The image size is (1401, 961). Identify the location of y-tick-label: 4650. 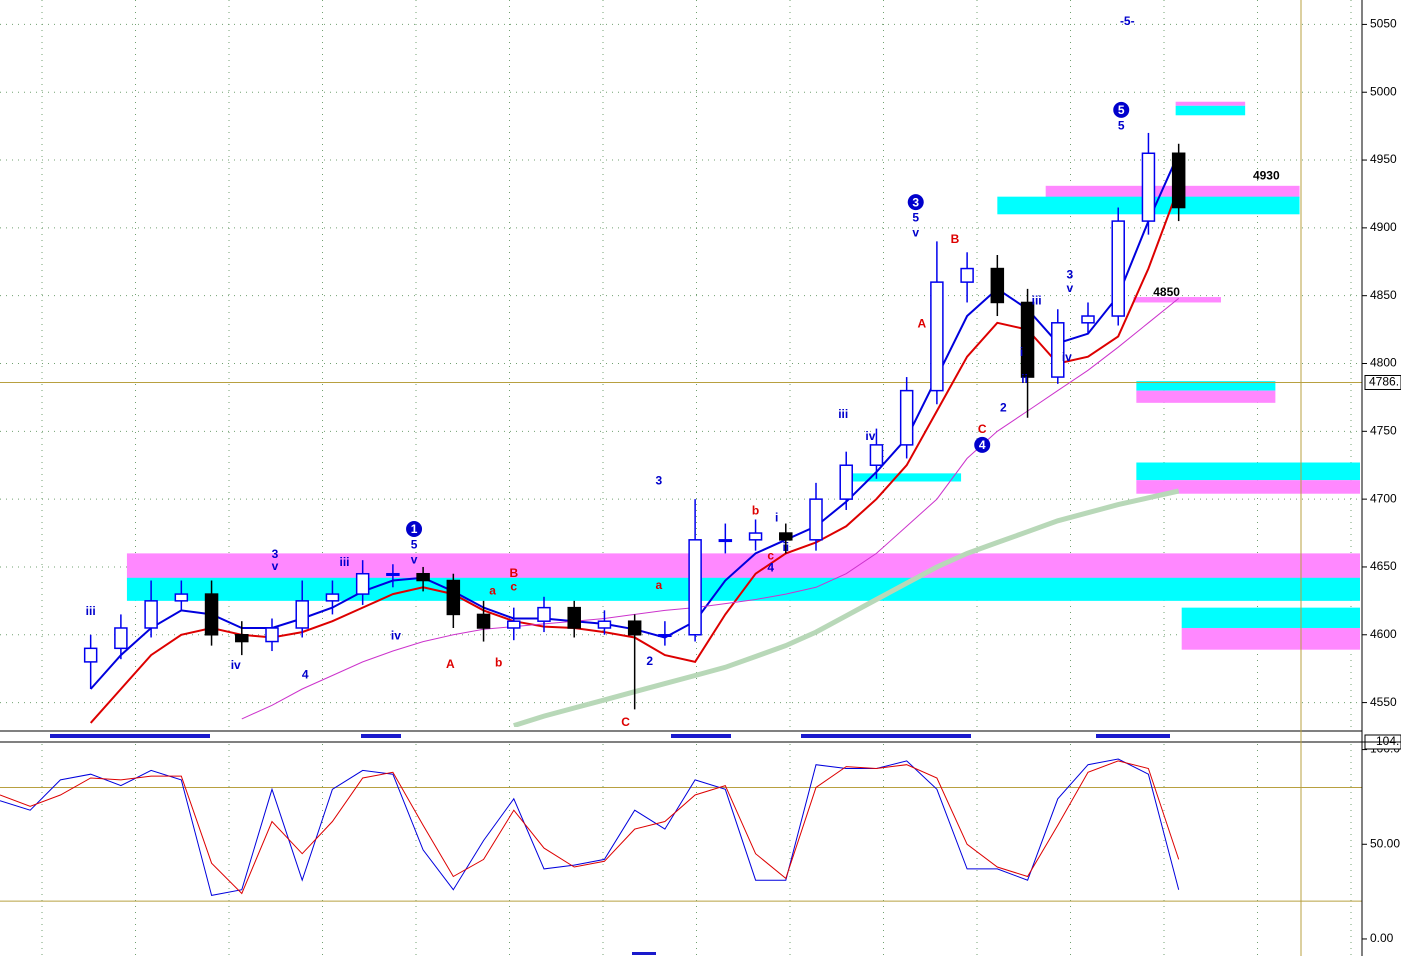
(1383, 566).